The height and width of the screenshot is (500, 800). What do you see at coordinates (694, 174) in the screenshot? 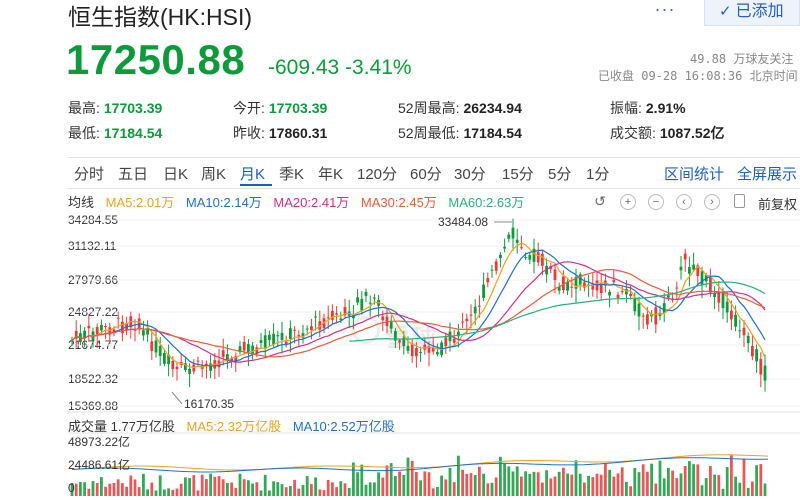
I see `range-stats-link: 区间统计` at bounding box center [694, 174].